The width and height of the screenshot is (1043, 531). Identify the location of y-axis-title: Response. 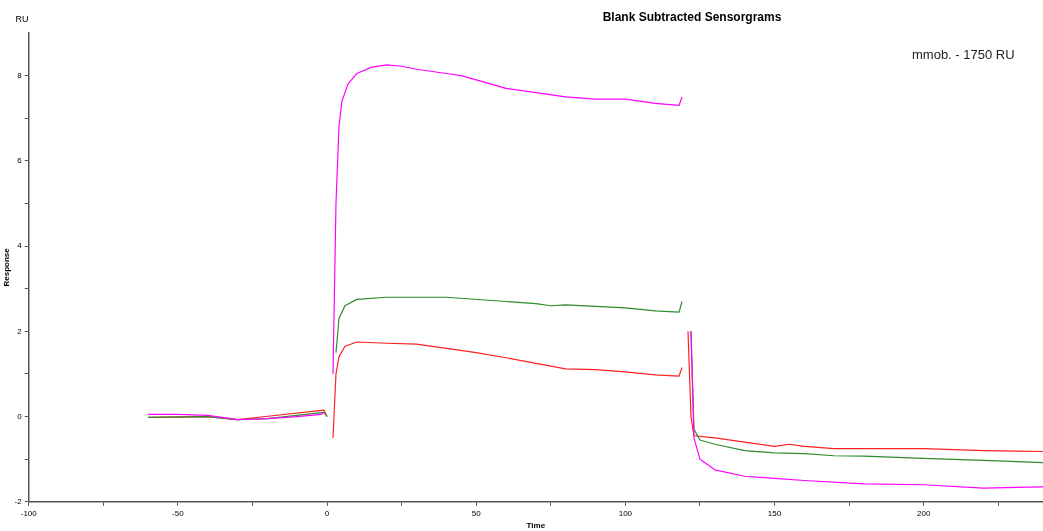
(6, 267).